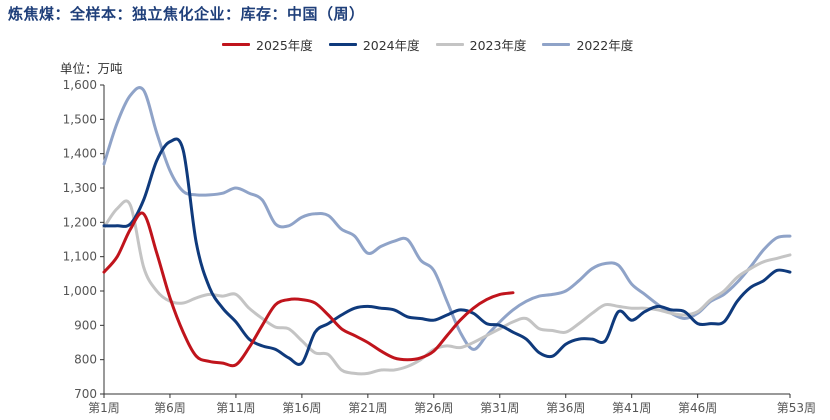 This screenshot has height=420, width=830. Describe the element at coordinates (80, 222) in the screenshot. I see `y-tick-label: 1,200` at that location.